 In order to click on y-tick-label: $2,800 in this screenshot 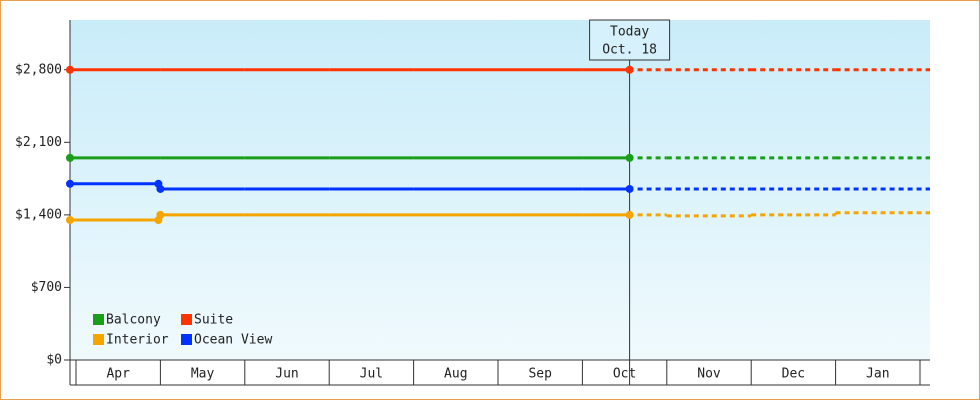, I will do `click(38, 69)`.